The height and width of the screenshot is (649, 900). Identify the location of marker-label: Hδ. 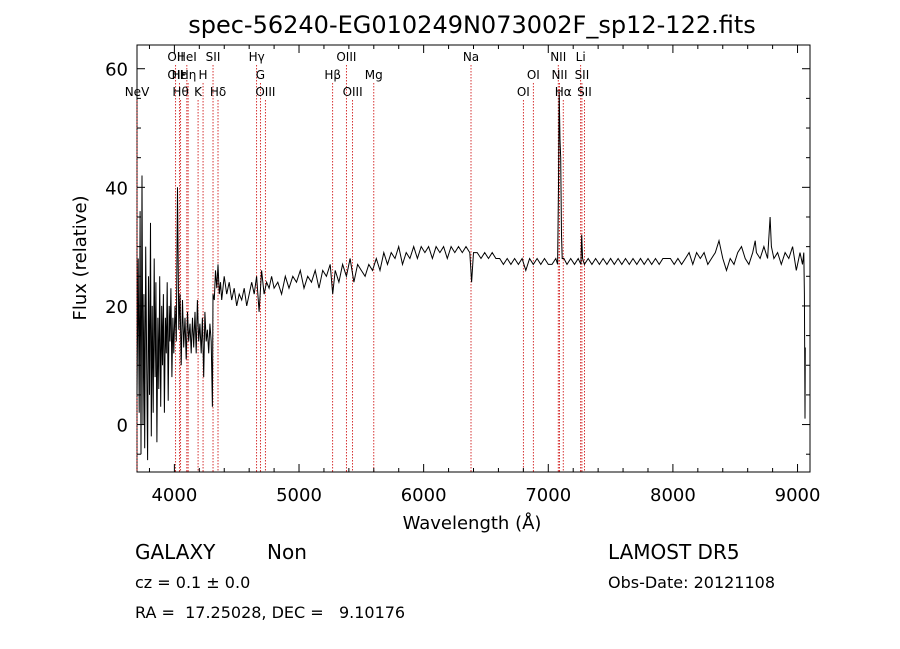
(218, 92).